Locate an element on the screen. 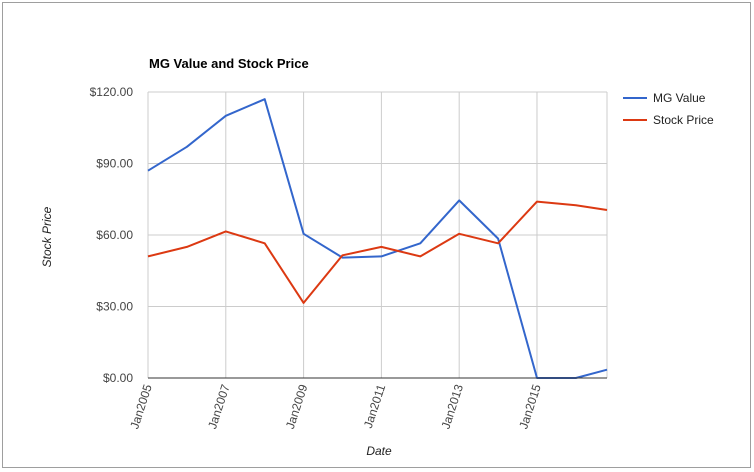 This screenshot has width=754, height=472. x-axis-title: Date is located at coordinates (379, 451).